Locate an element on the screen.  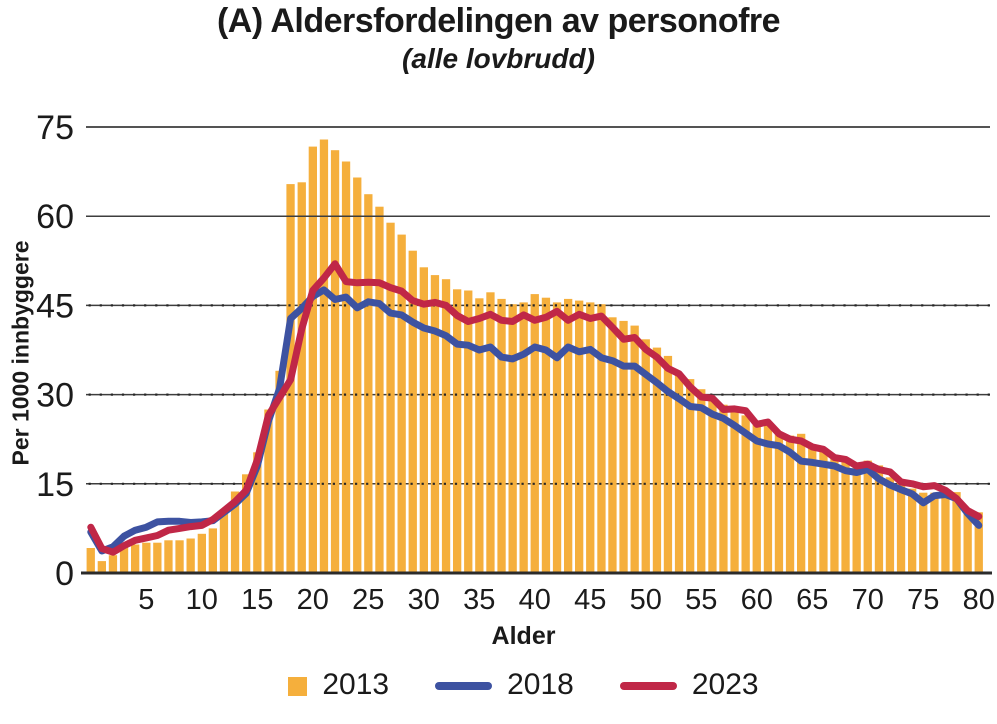
legend-item-2023: 2023 is located at coordinates (689, 685).